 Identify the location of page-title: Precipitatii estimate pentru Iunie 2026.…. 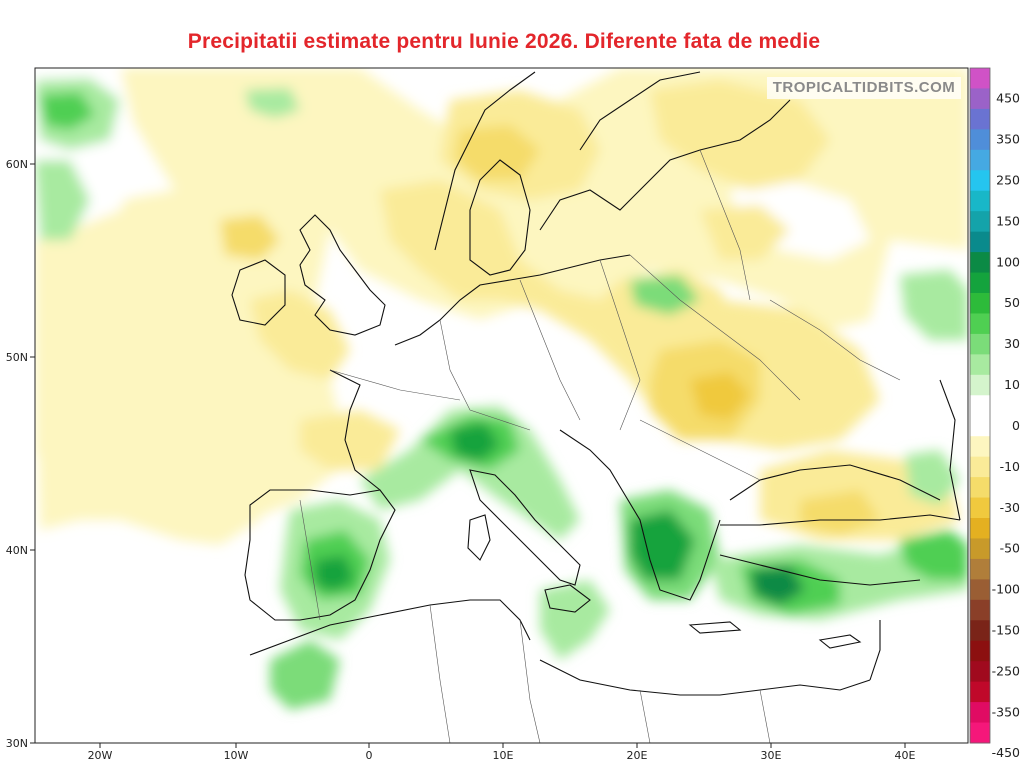
(504, 41).